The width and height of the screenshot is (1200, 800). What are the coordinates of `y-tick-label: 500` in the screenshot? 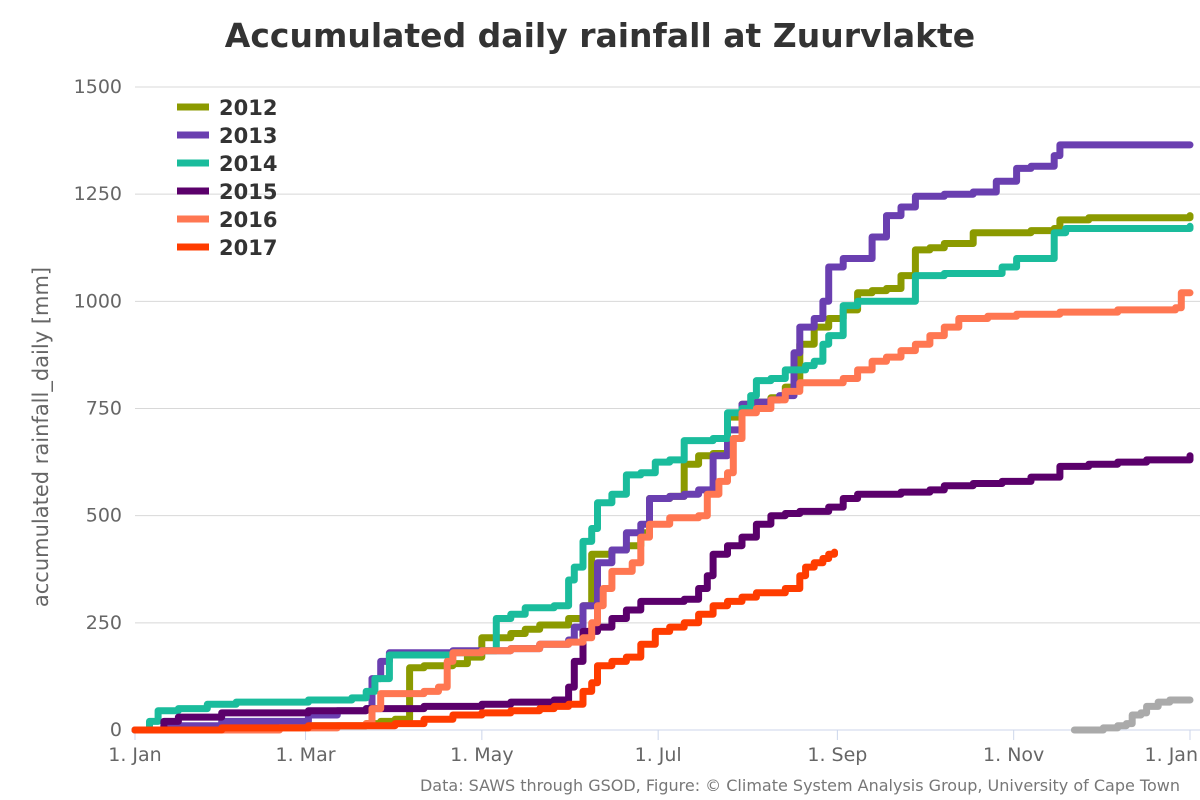 It's located at (104, 516).